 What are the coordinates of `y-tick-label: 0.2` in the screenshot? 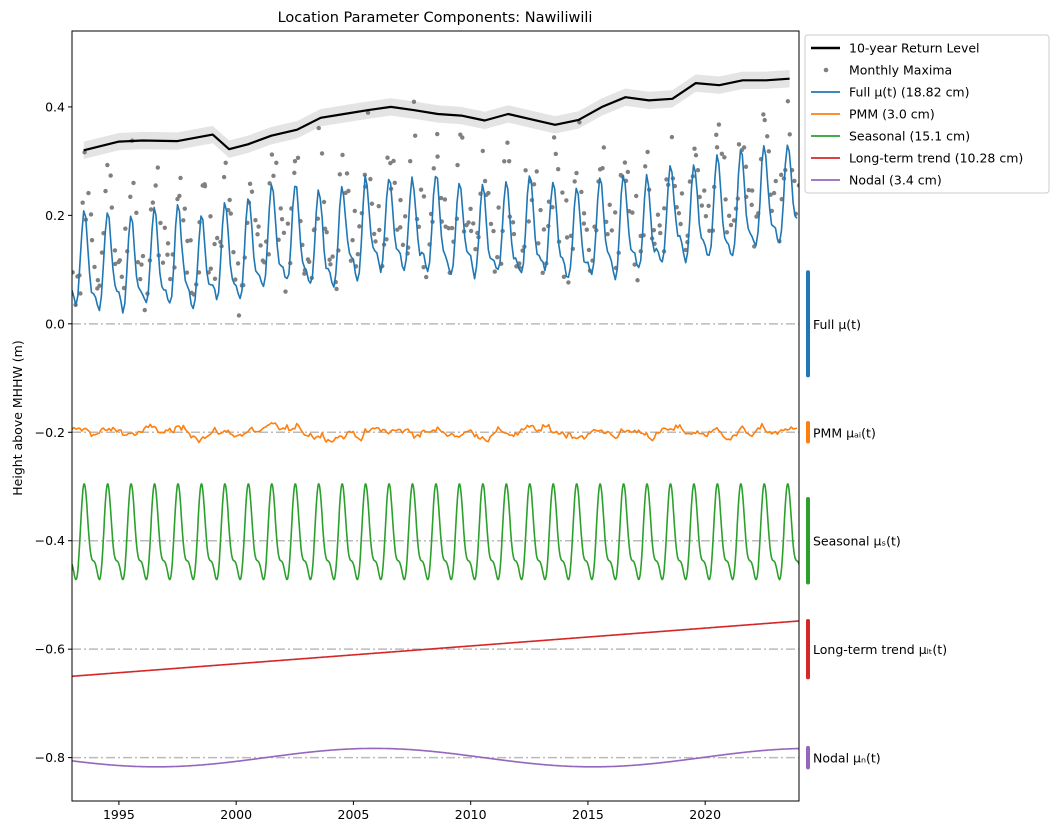 It's located at (55, 215).